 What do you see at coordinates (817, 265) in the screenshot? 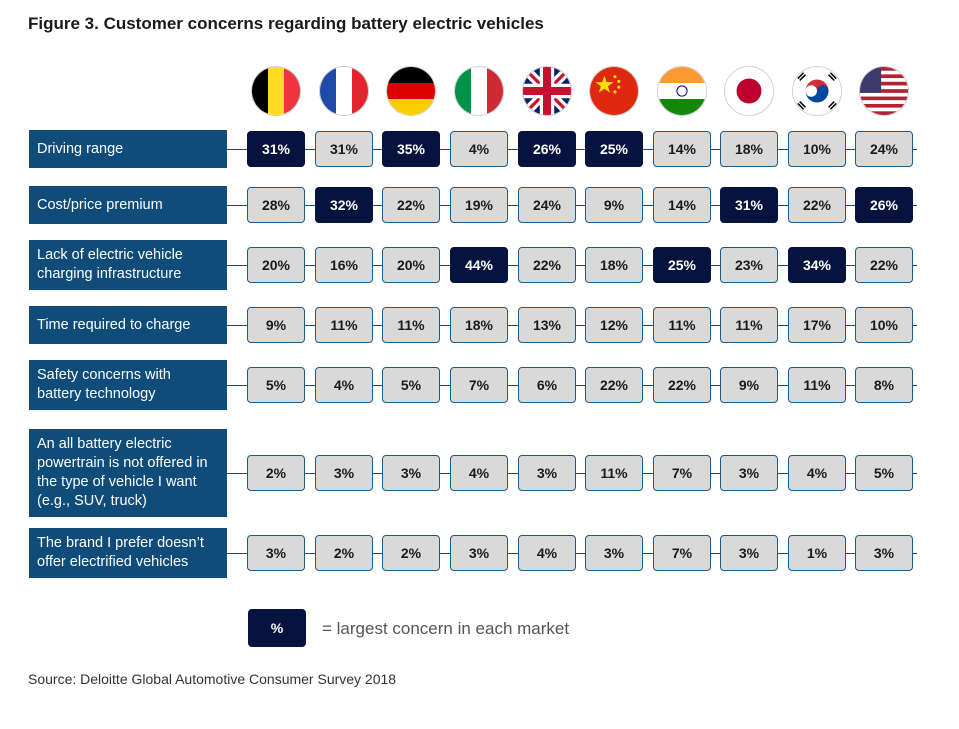
I see `value-cell: 34%` at bounding box center [817, 265].